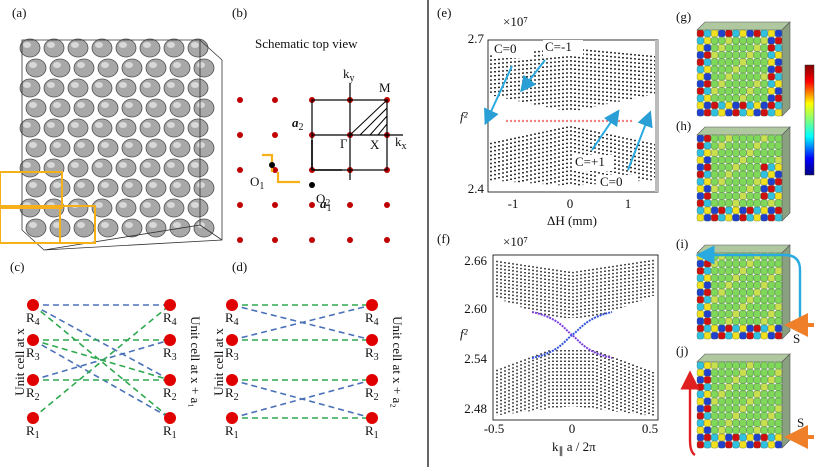  I want to click on label: R4, so click(33, 319).